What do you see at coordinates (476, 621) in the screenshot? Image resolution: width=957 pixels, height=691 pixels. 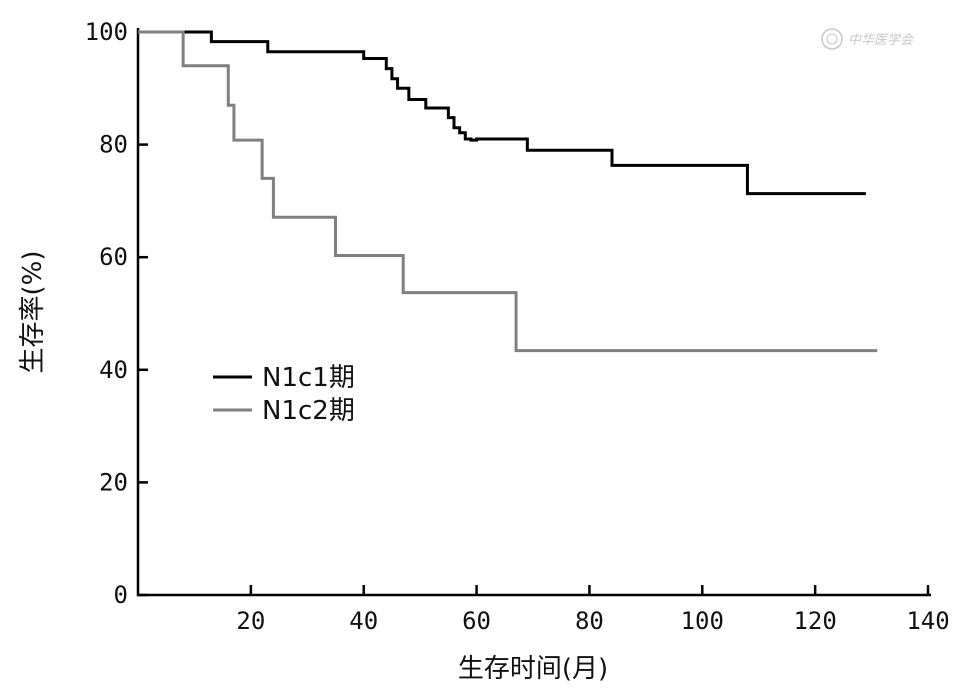 I see `x-tick-label: 60` at bounding box center [476, 621].